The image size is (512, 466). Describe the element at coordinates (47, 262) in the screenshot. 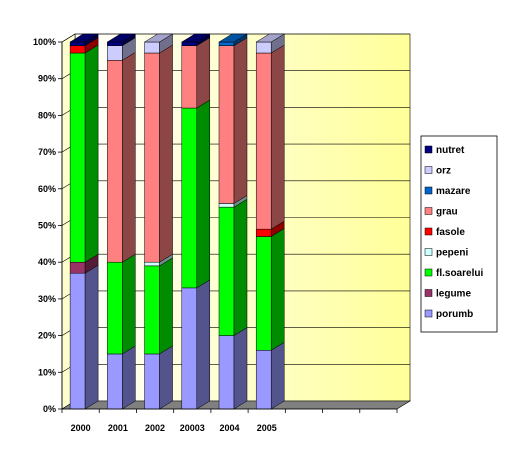

I see `y-tick-label: 40%` at that location.